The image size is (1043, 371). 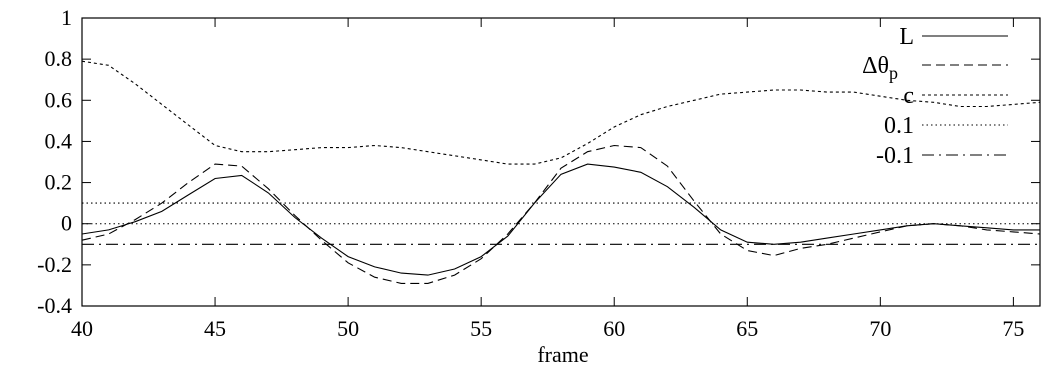 What do you see at coordinates (880, 328) in the screenshot?
I see `x-tick-label: 70` at bounding box center [880, 328].